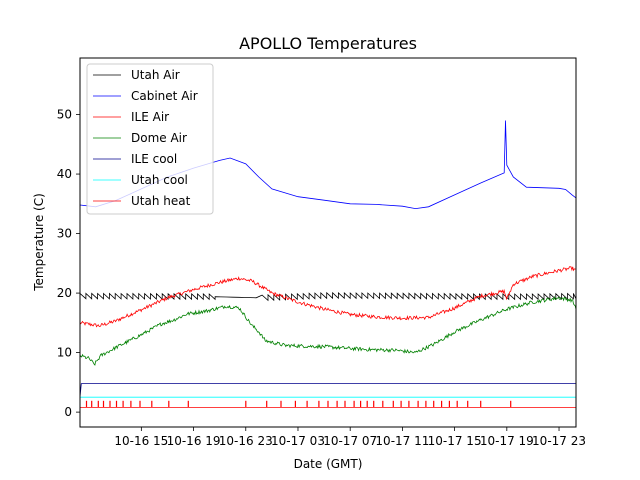 This screenshot has width=640, height=480. I want to click on x-tick-label: 10-16 15, so click(141, 441).